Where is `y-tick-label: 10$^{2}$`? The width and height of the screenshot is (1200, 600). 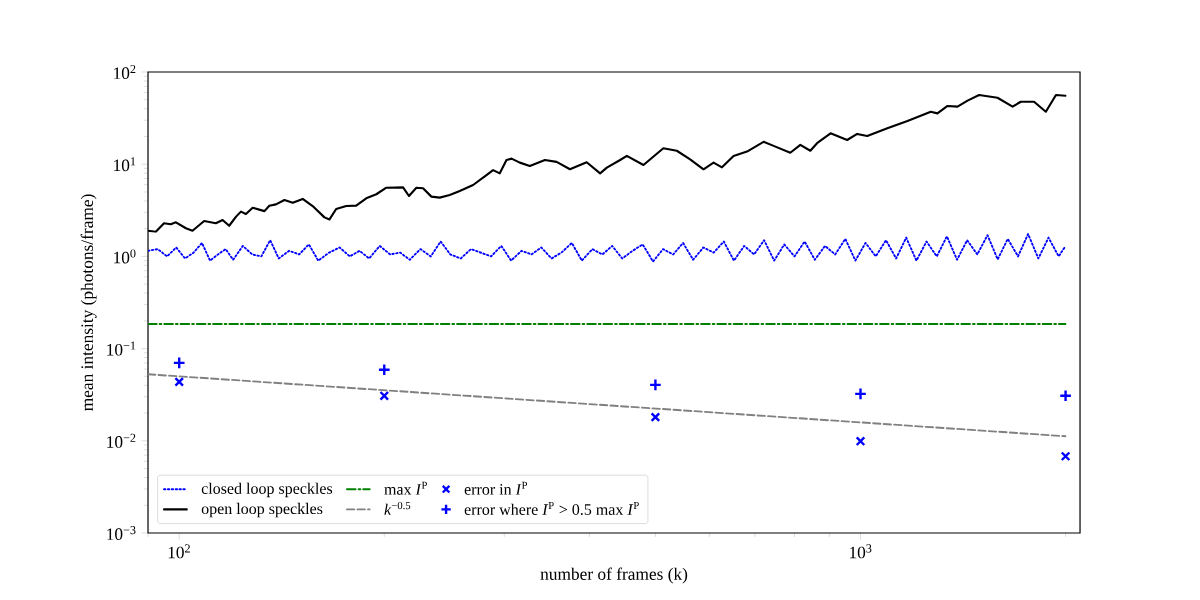
y-tick-label: 10$^{2}$ is located at coordinates (125, 72).